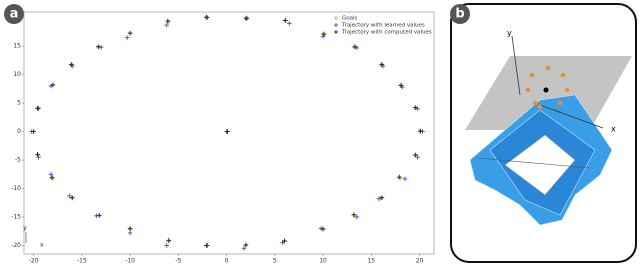  What do you see at coordinates (130, 261) in the screenshot?
I see `x-tick-label: -10` at bounding box center [130, 261].